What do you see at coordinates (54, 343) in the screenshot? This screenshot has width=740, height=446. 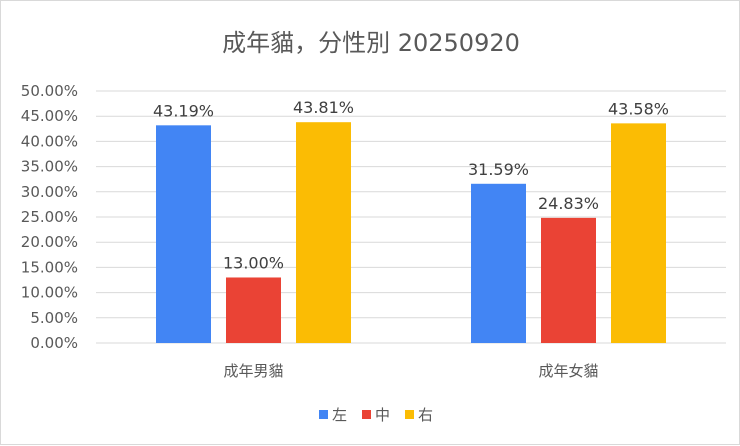 I see `y-tick-label: 0.00%` at bounding box center [54, 343].